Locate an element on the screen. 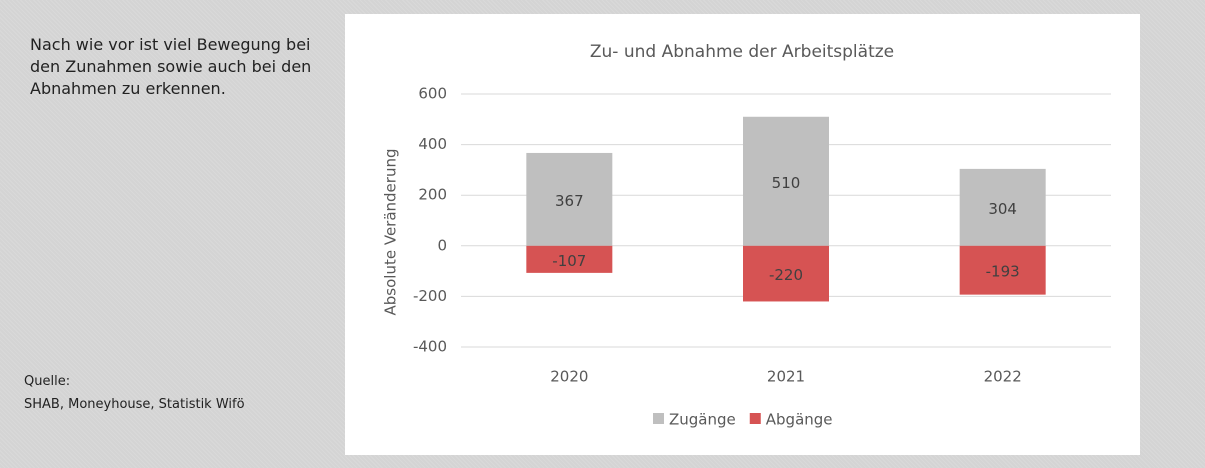 The image size is (1205, 468). y-tick-label: 600 is located at coordinates (432, 94).